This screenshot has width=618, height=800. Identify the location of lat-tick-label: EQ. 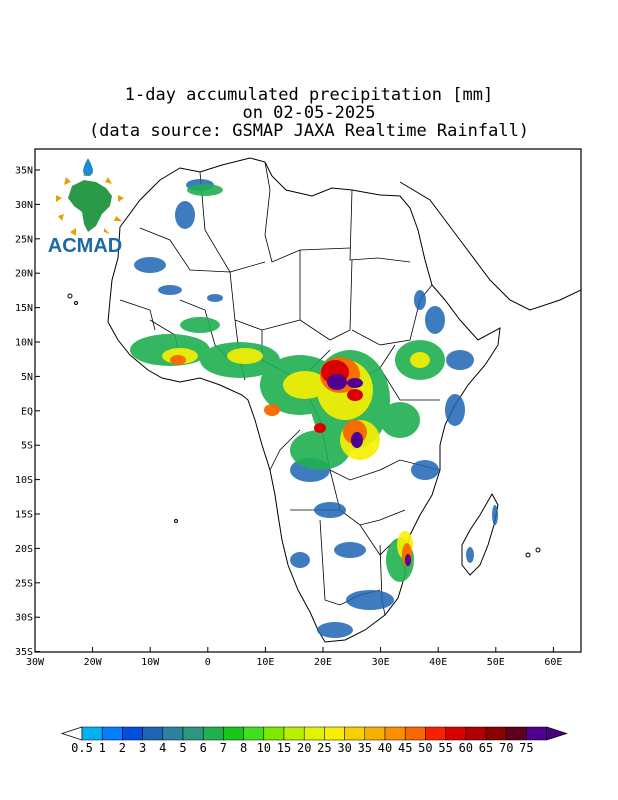
(27, 411).